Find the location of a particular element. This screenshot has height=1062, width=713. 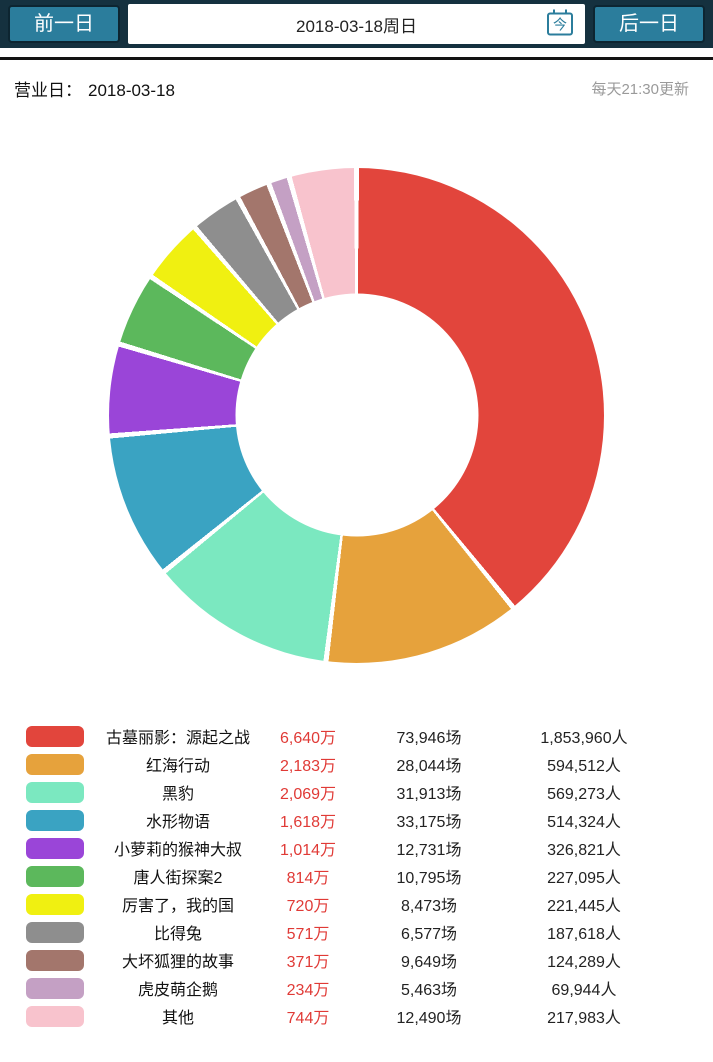

sessions-count: 10,795场 is located at coordinates (429, 878).